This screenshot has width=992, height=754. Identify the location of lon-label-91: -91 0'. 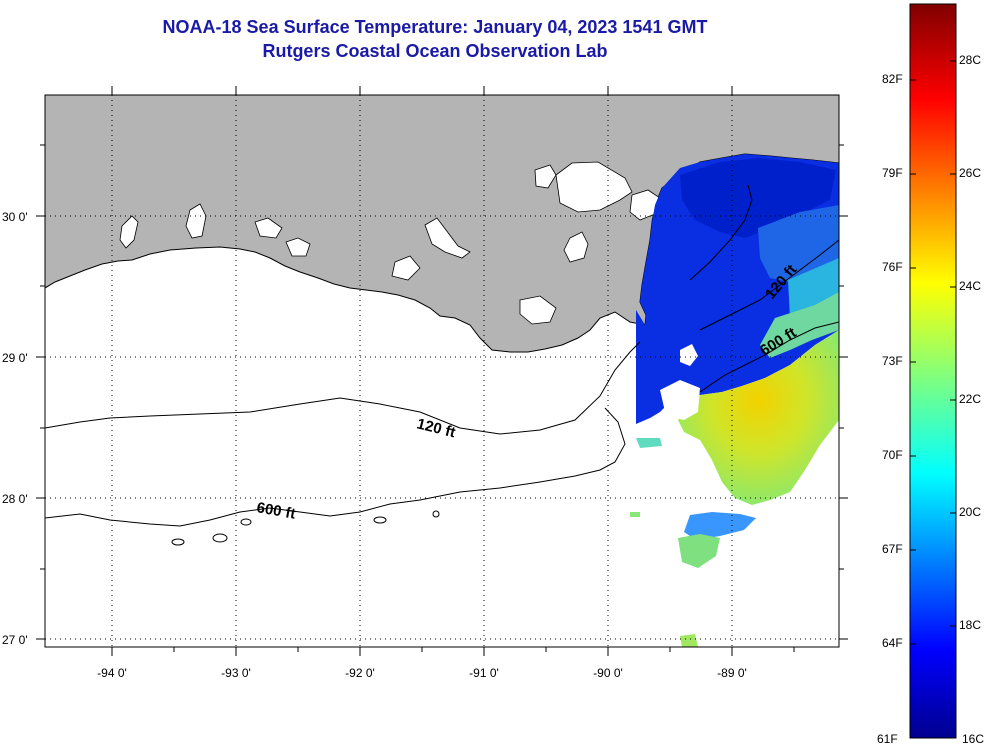
(484, 673).